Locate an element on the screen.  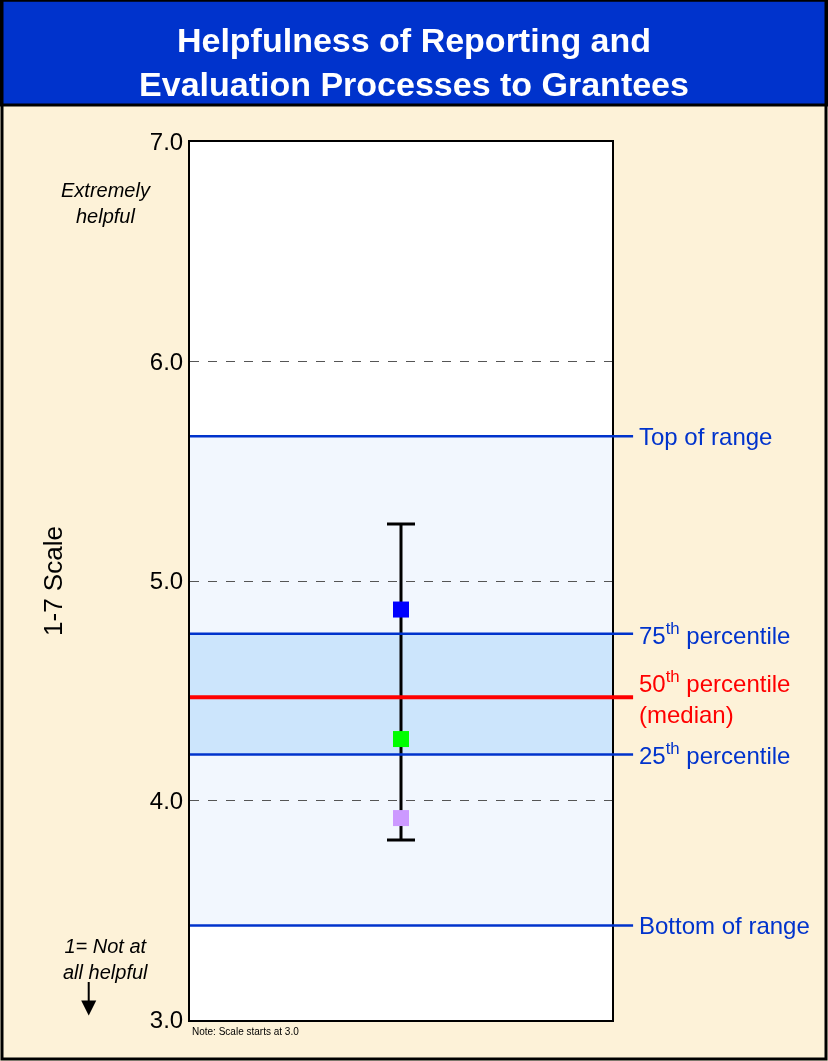
ref-line-label: Top of range is located at coordinates (706, 436).